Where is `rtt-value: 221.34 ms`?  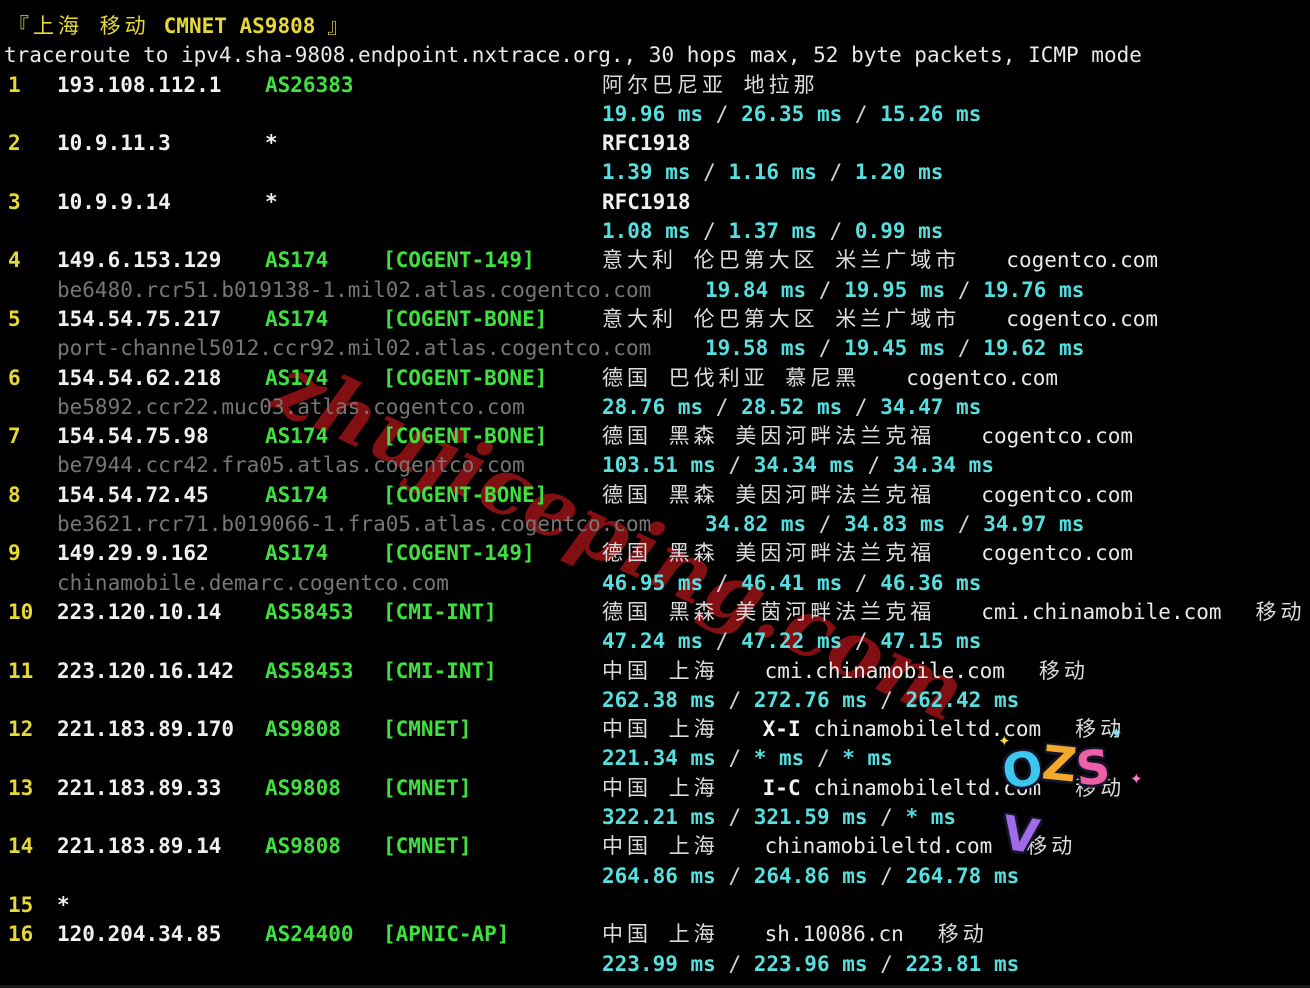
rtt-value: 221.34 ms is located at coordinates (659, 758).